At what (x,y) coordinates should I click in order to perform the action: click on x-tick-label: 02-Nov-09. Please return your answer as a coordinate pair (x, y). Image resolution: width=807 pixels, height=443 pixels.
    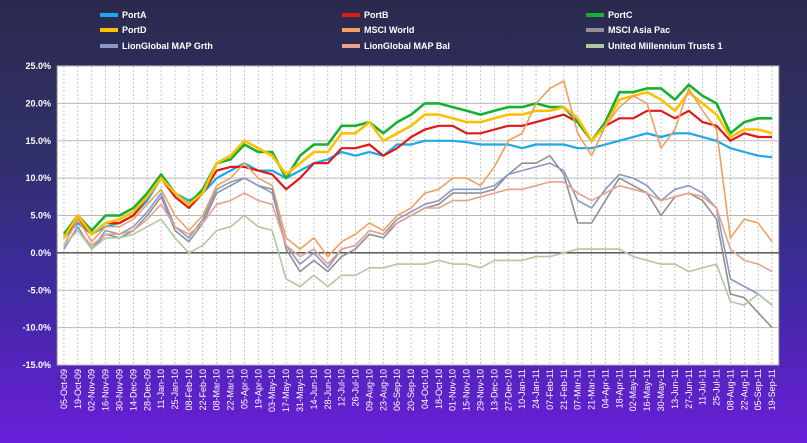
    Looking at the image, I should click on (92, 390).